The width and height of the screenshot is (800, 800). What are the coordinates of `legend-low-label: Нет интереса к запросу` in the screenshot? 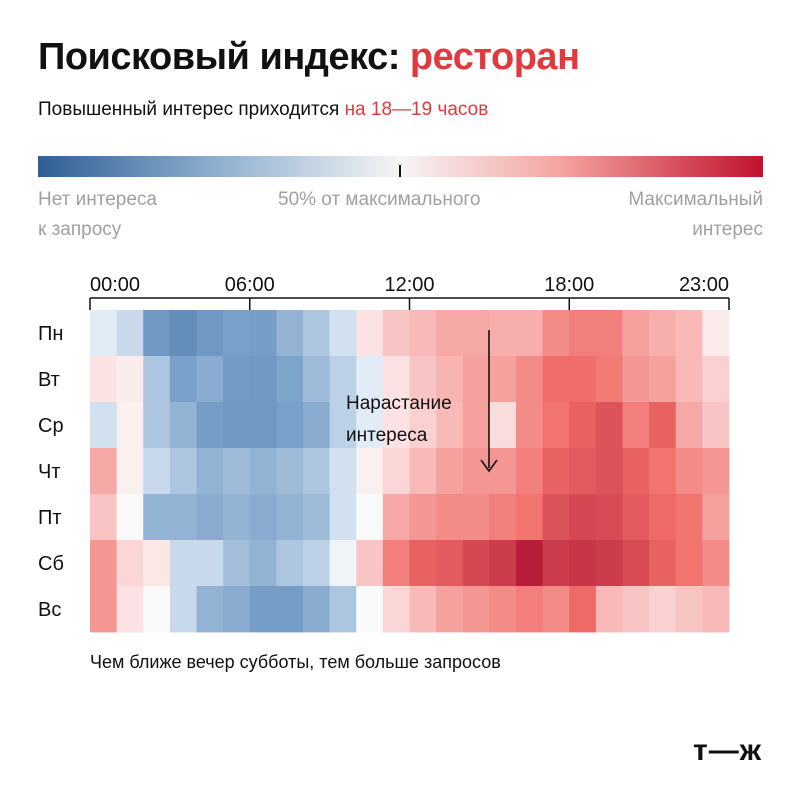 It's located at (97, 215).